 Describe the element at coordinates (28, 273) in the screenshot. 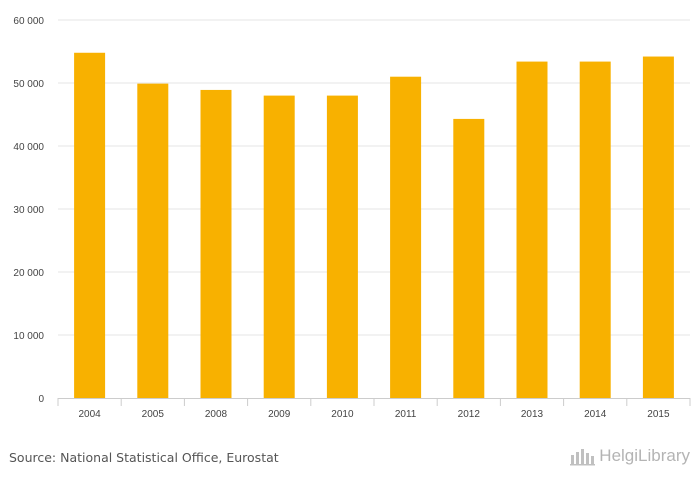

I see `y-tick-label: 20 000` at that location.